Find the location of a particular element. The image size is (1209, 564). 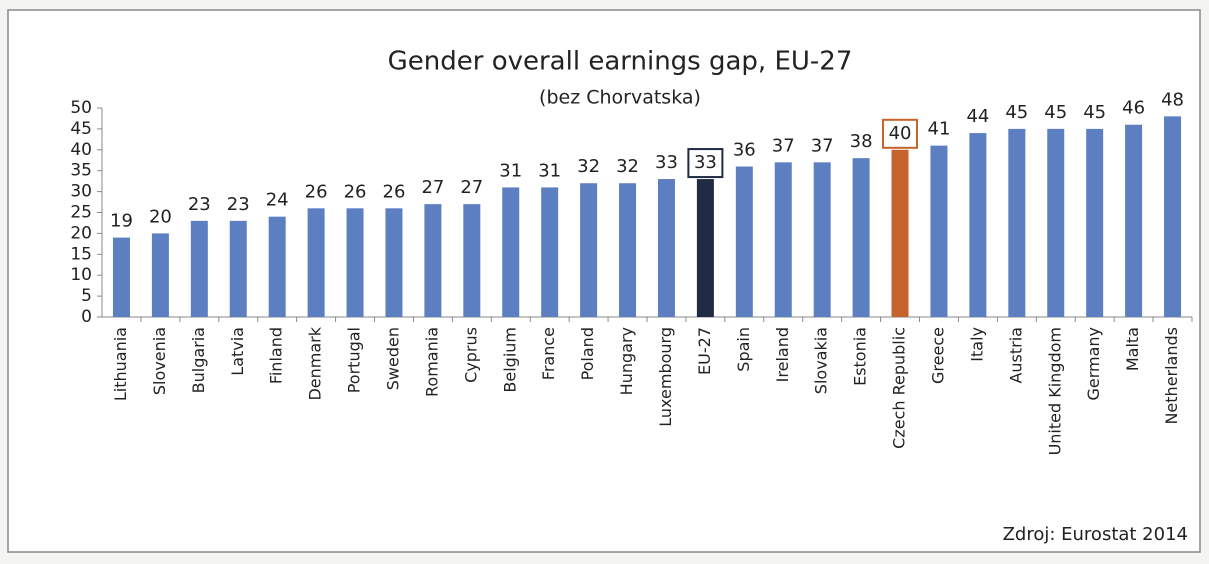

x-tick-label: Sweden is located at coordinates (392, 358).